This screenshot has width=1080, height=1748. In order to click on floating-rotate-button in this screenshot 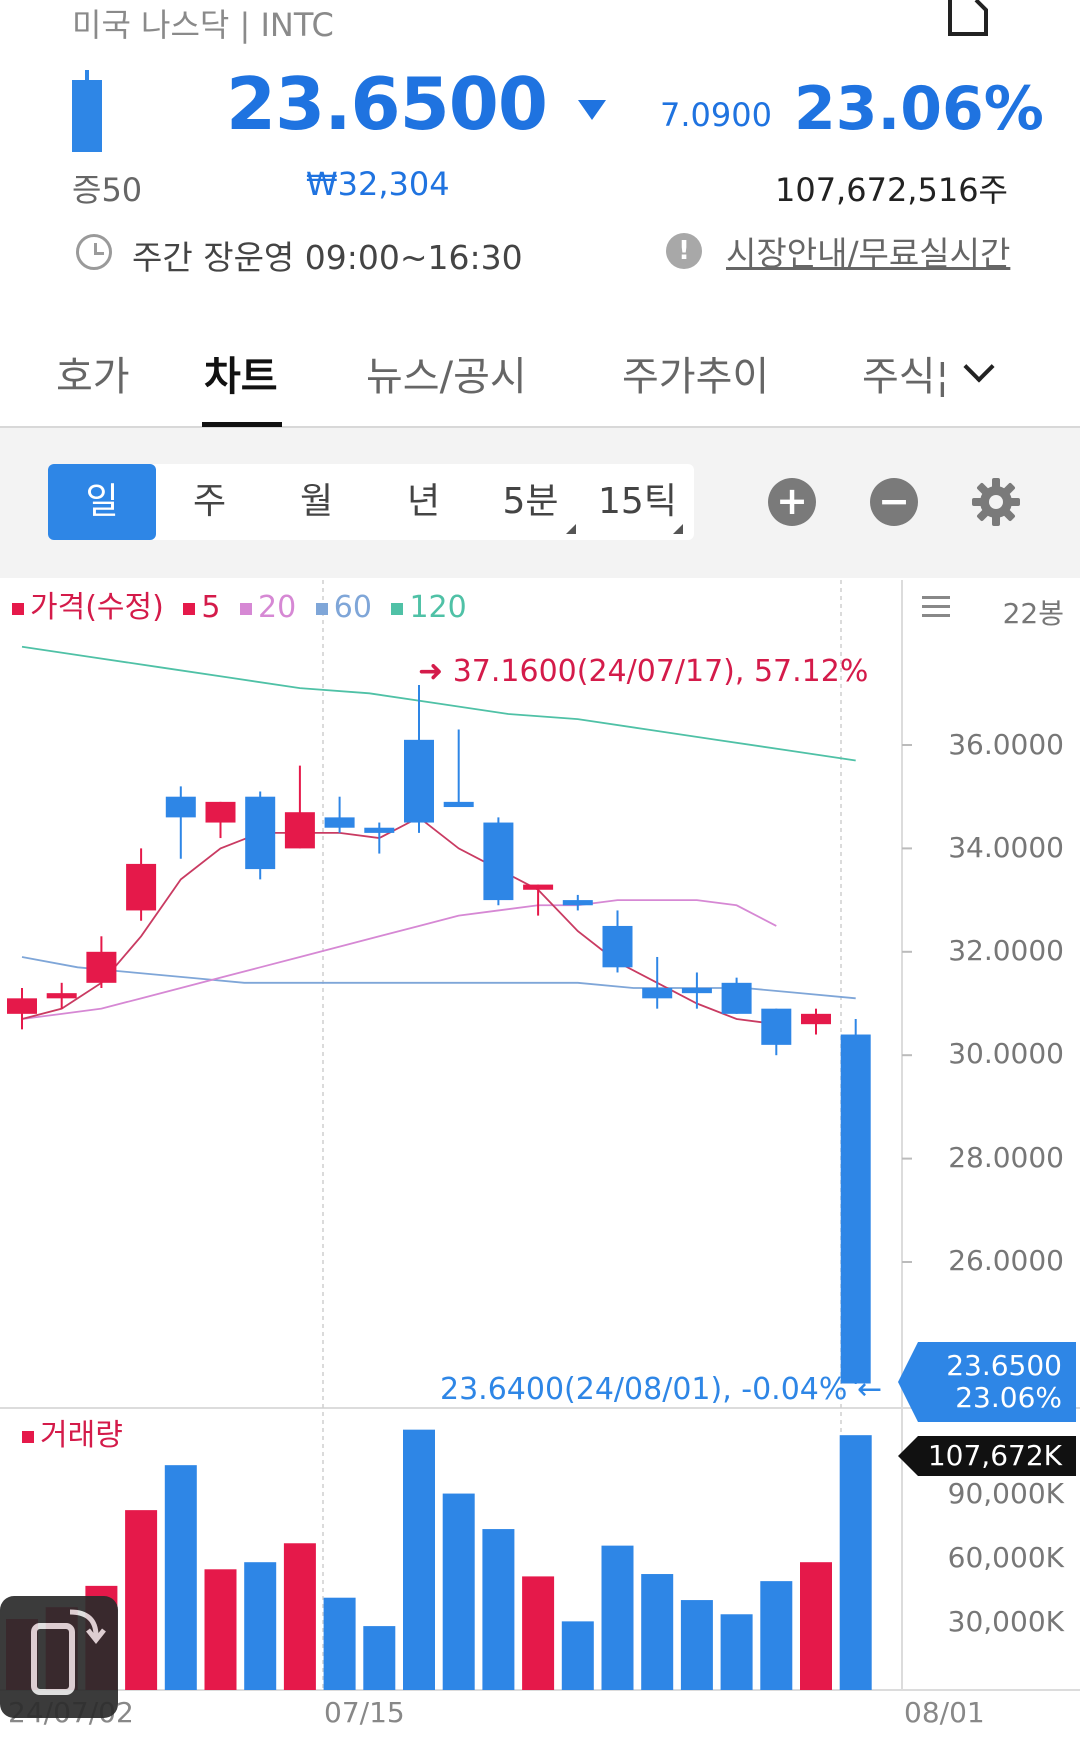, I will do `click(59, 1657)`.